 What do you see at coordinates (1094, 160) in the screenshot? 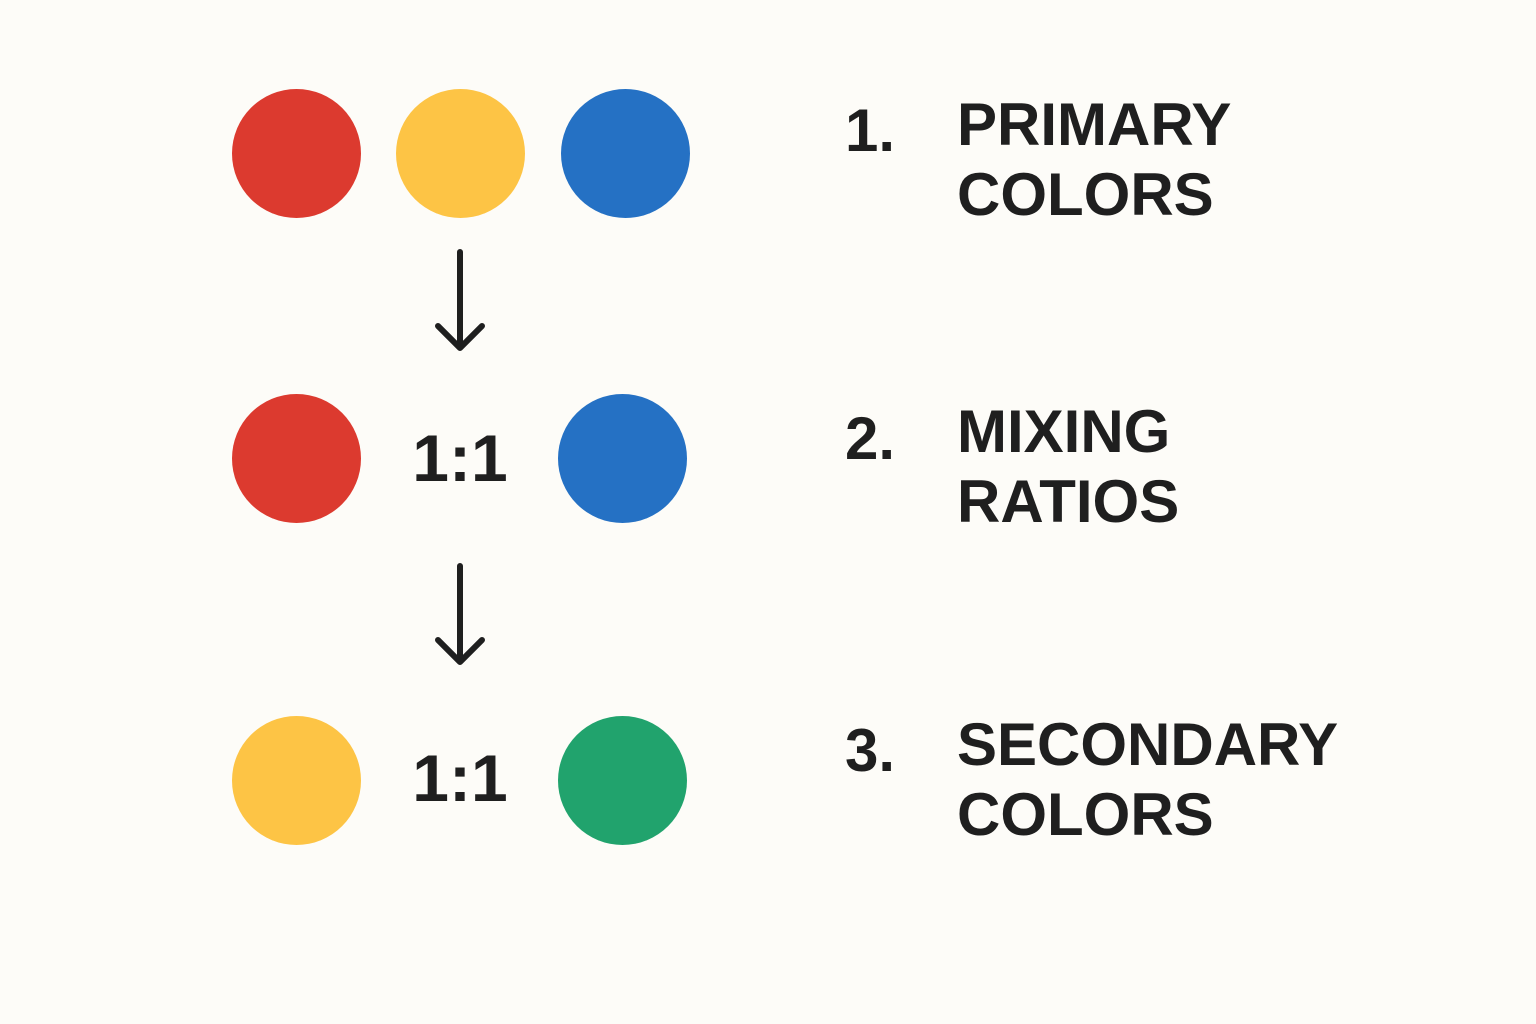
I see `step-label: PRIMARY COLORS` at bounding box center [1094, 160].